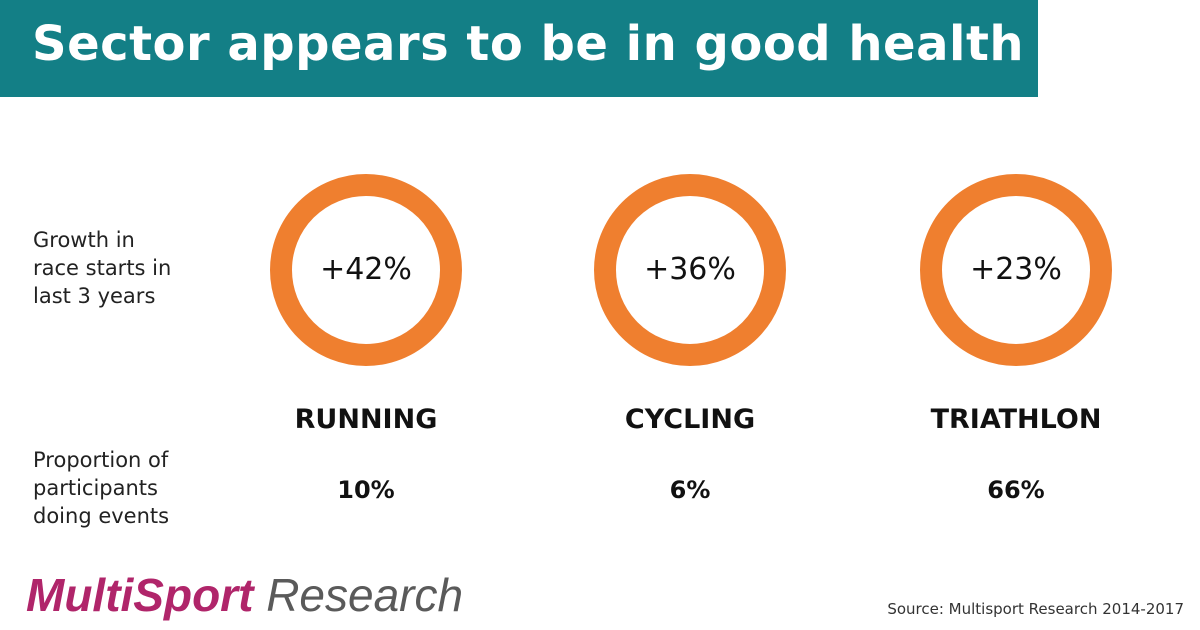  I want to click on label-line: Proportion of, so click(101, 460).